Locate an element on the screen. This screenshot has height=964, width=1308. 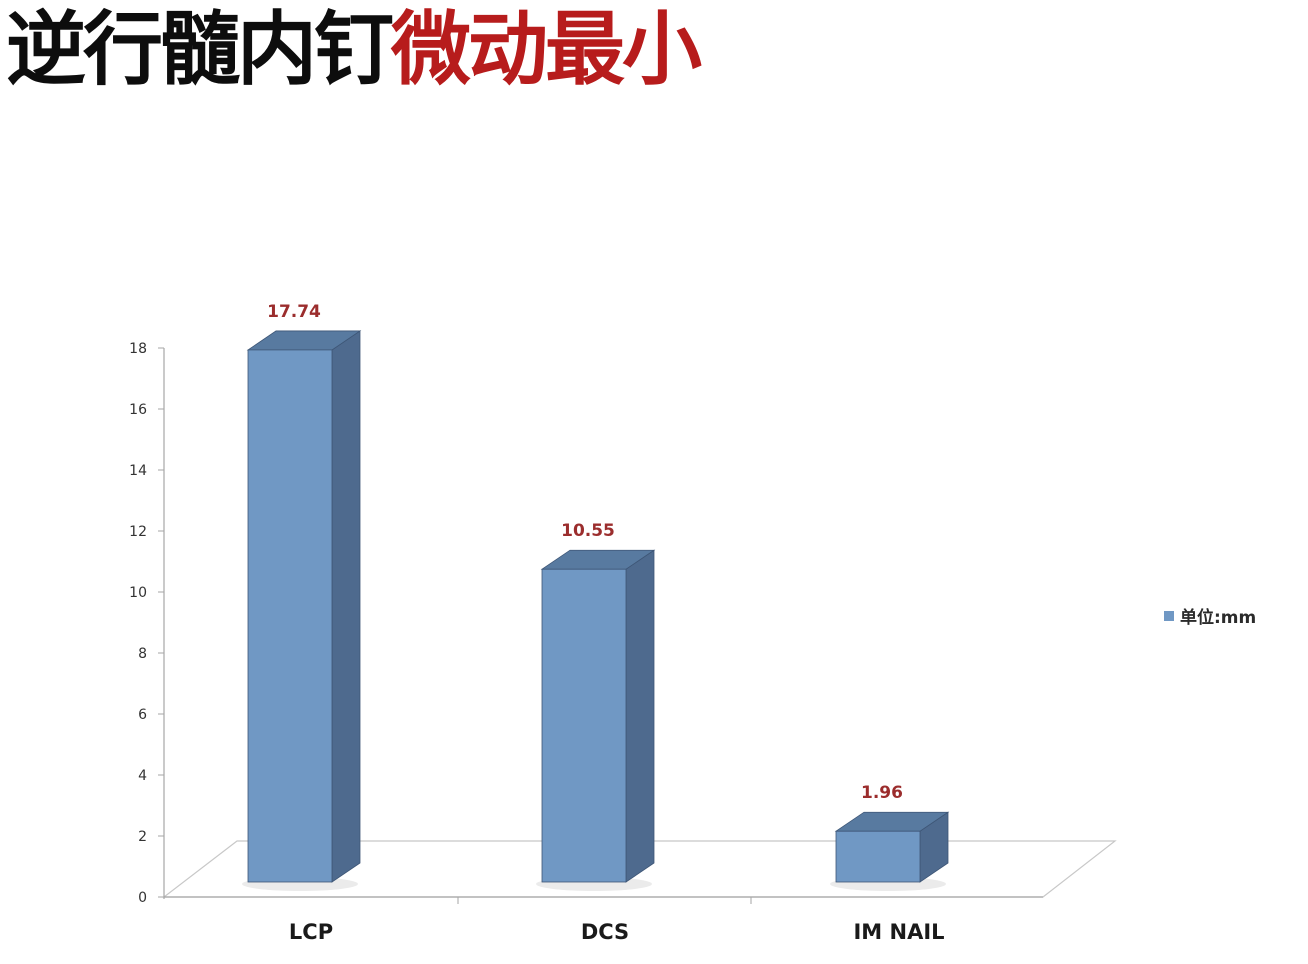
y-tick-label: 0 is located at coordinates (142, 898).